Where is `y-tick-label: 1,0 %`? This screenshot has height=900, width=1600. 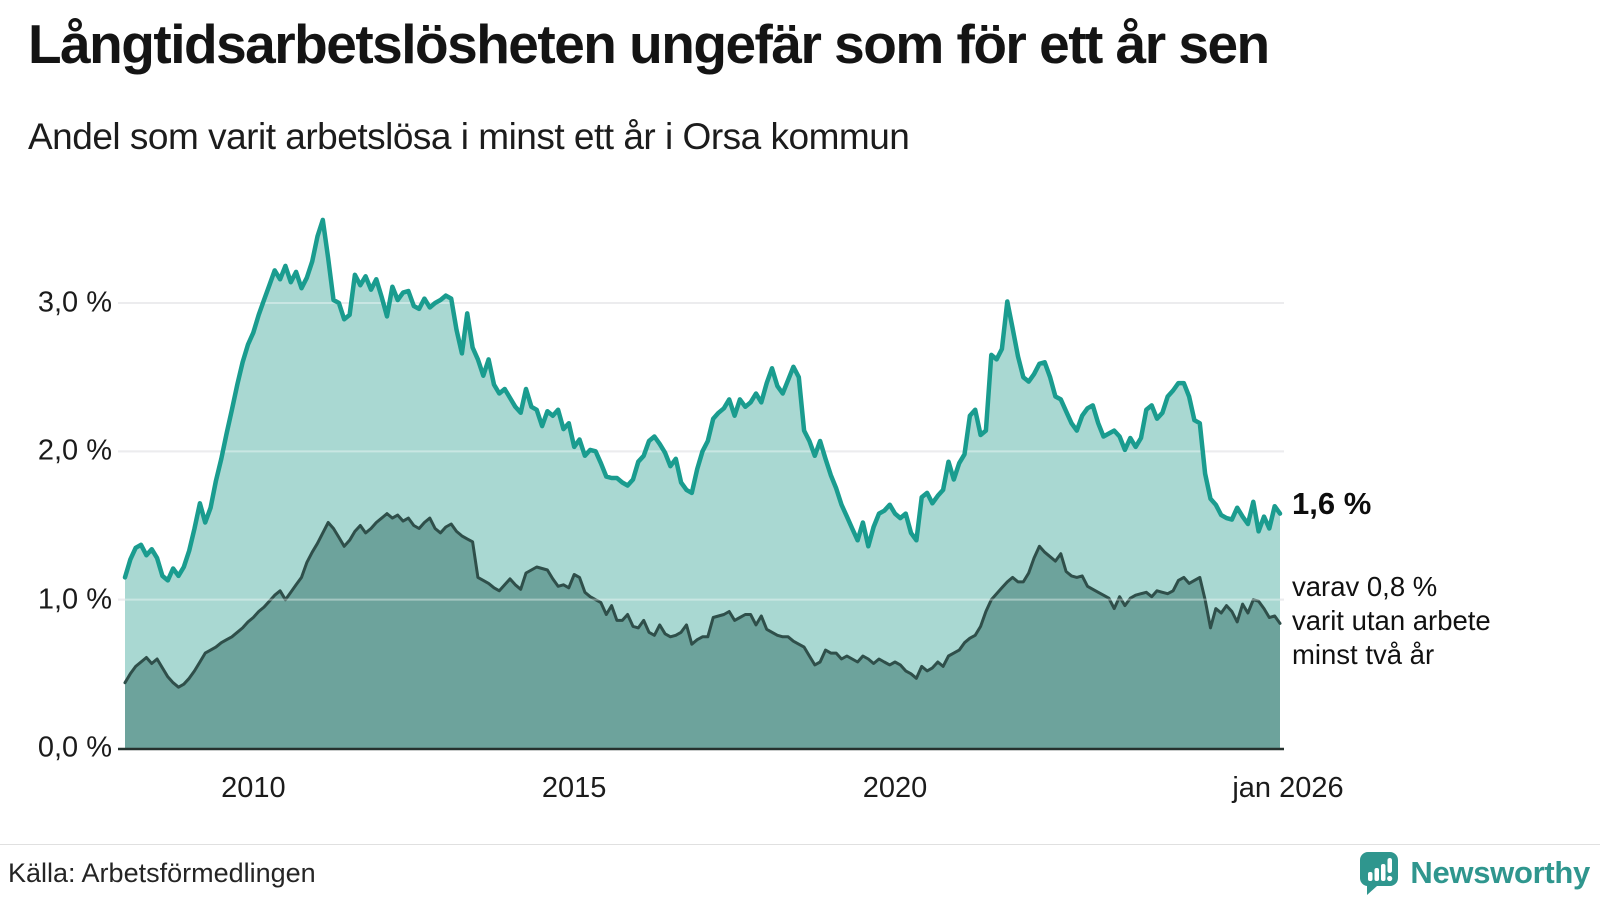 y-tick-label: 1,0 % is located at coordinates (74, 599).